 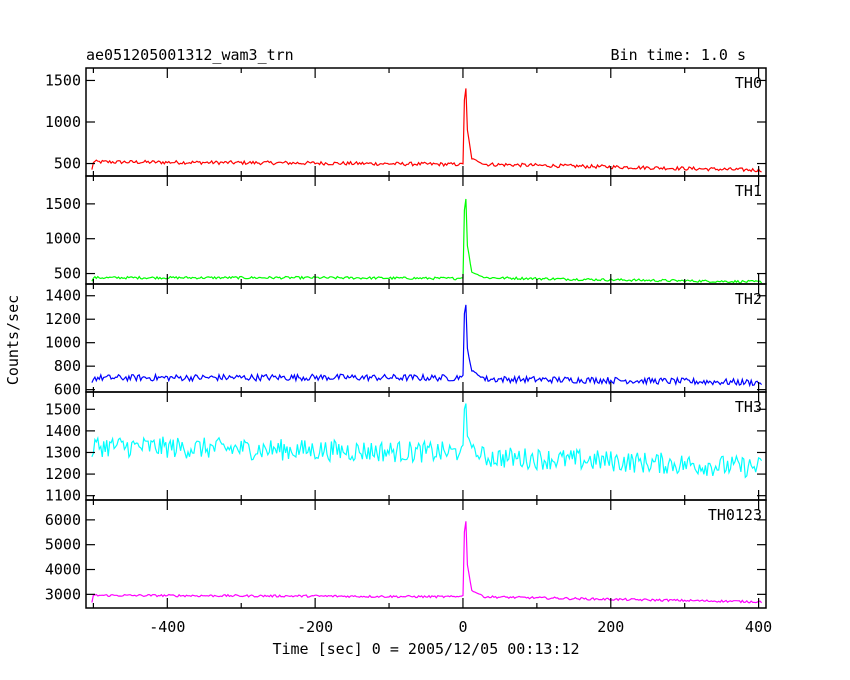 What do you see at coordinates (678, 55) in the screenshot?
I see `bin-time-label: Bin time: 1.0 s` at bounding box center [678, 55].